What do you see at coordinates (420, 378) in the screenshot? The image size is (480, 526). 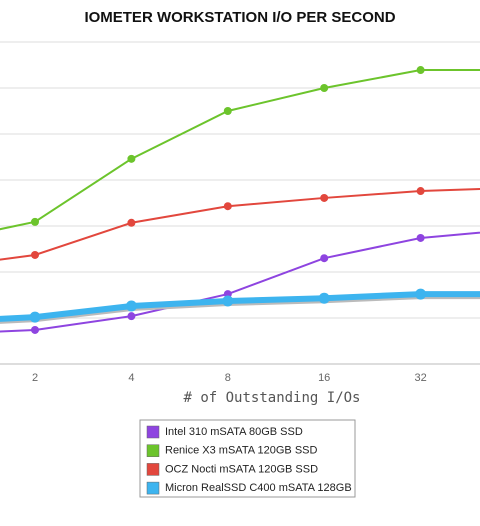 I see `x-tick-label: 32` at bounding box center [420, 378].